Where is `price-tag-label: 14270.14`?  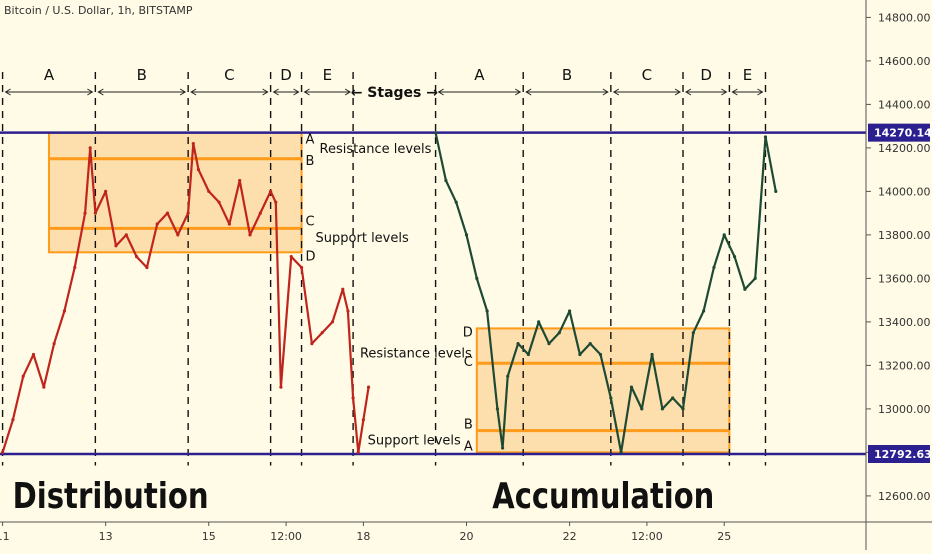
price-tag-label: 14270.14 is located at coordinates (903, 133).